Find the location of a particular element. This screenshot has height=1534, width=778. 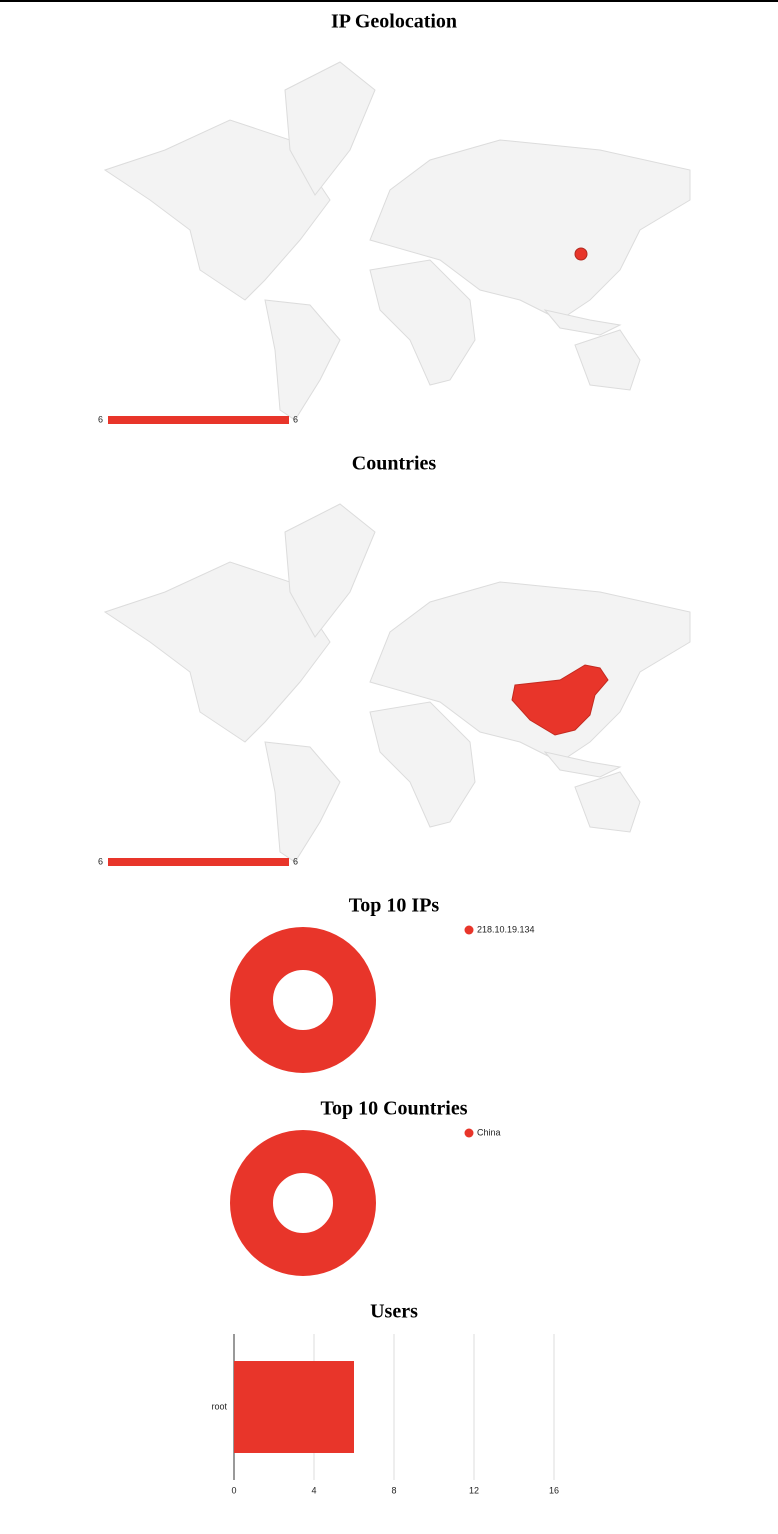

x-tick-label: 8 is located at coordinates (393, 1490).